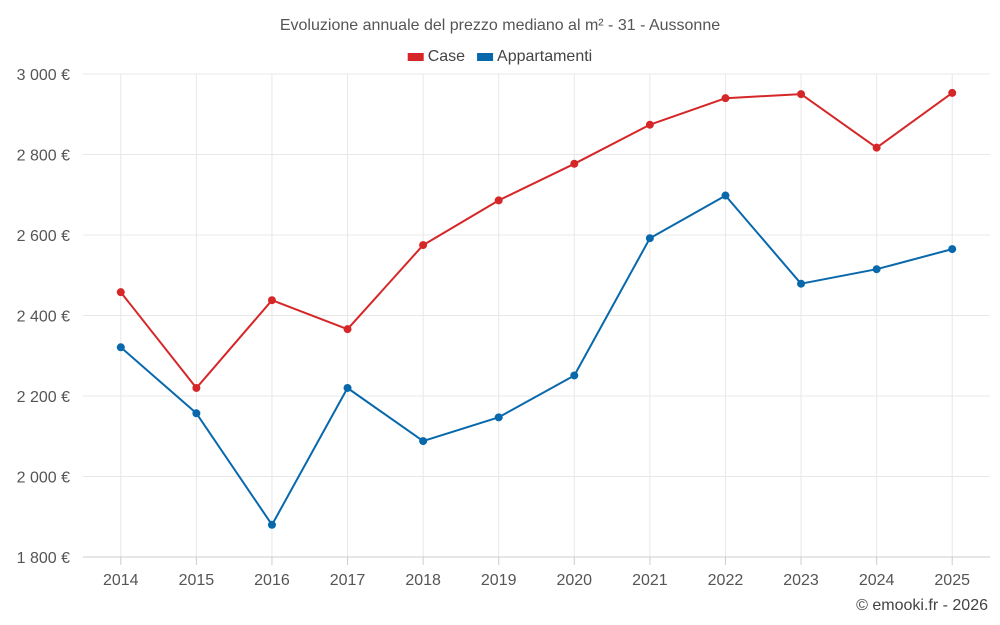 Image resolution: width=1000 pixels, height=625 pixels. I want to click on x-tick-label: 2019, so click(499, 580).